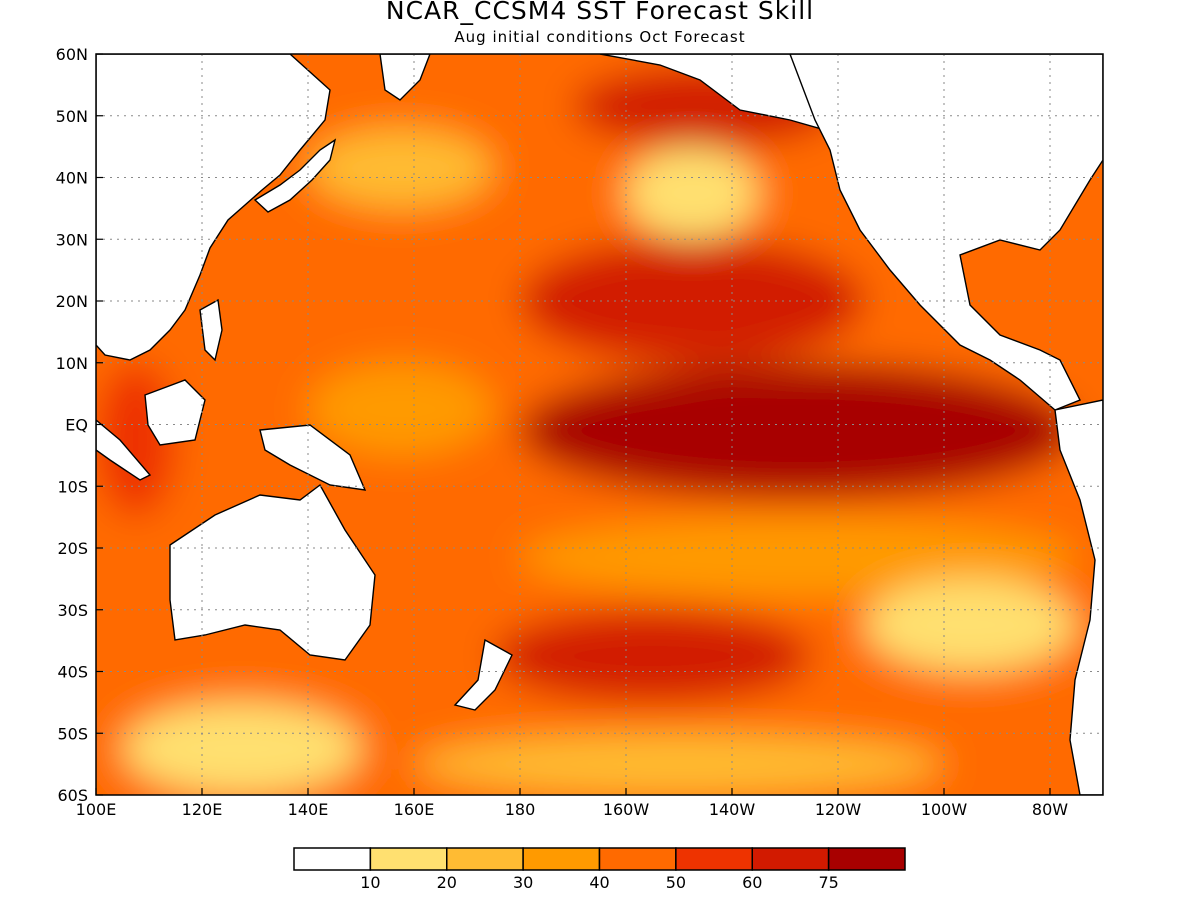  Describe the element at coordinates (626, 809) in the screenshot. I see `x-tick-label: 160W` at that location.